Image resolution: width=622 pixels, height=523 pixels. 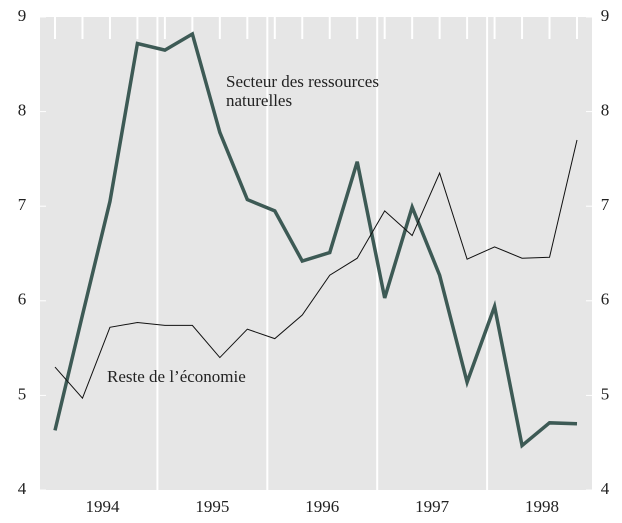 What do you see at coordinates (542, 506) in the screenshot?
I see `x-tick-label: 1998` at bounding box center [542, 506].